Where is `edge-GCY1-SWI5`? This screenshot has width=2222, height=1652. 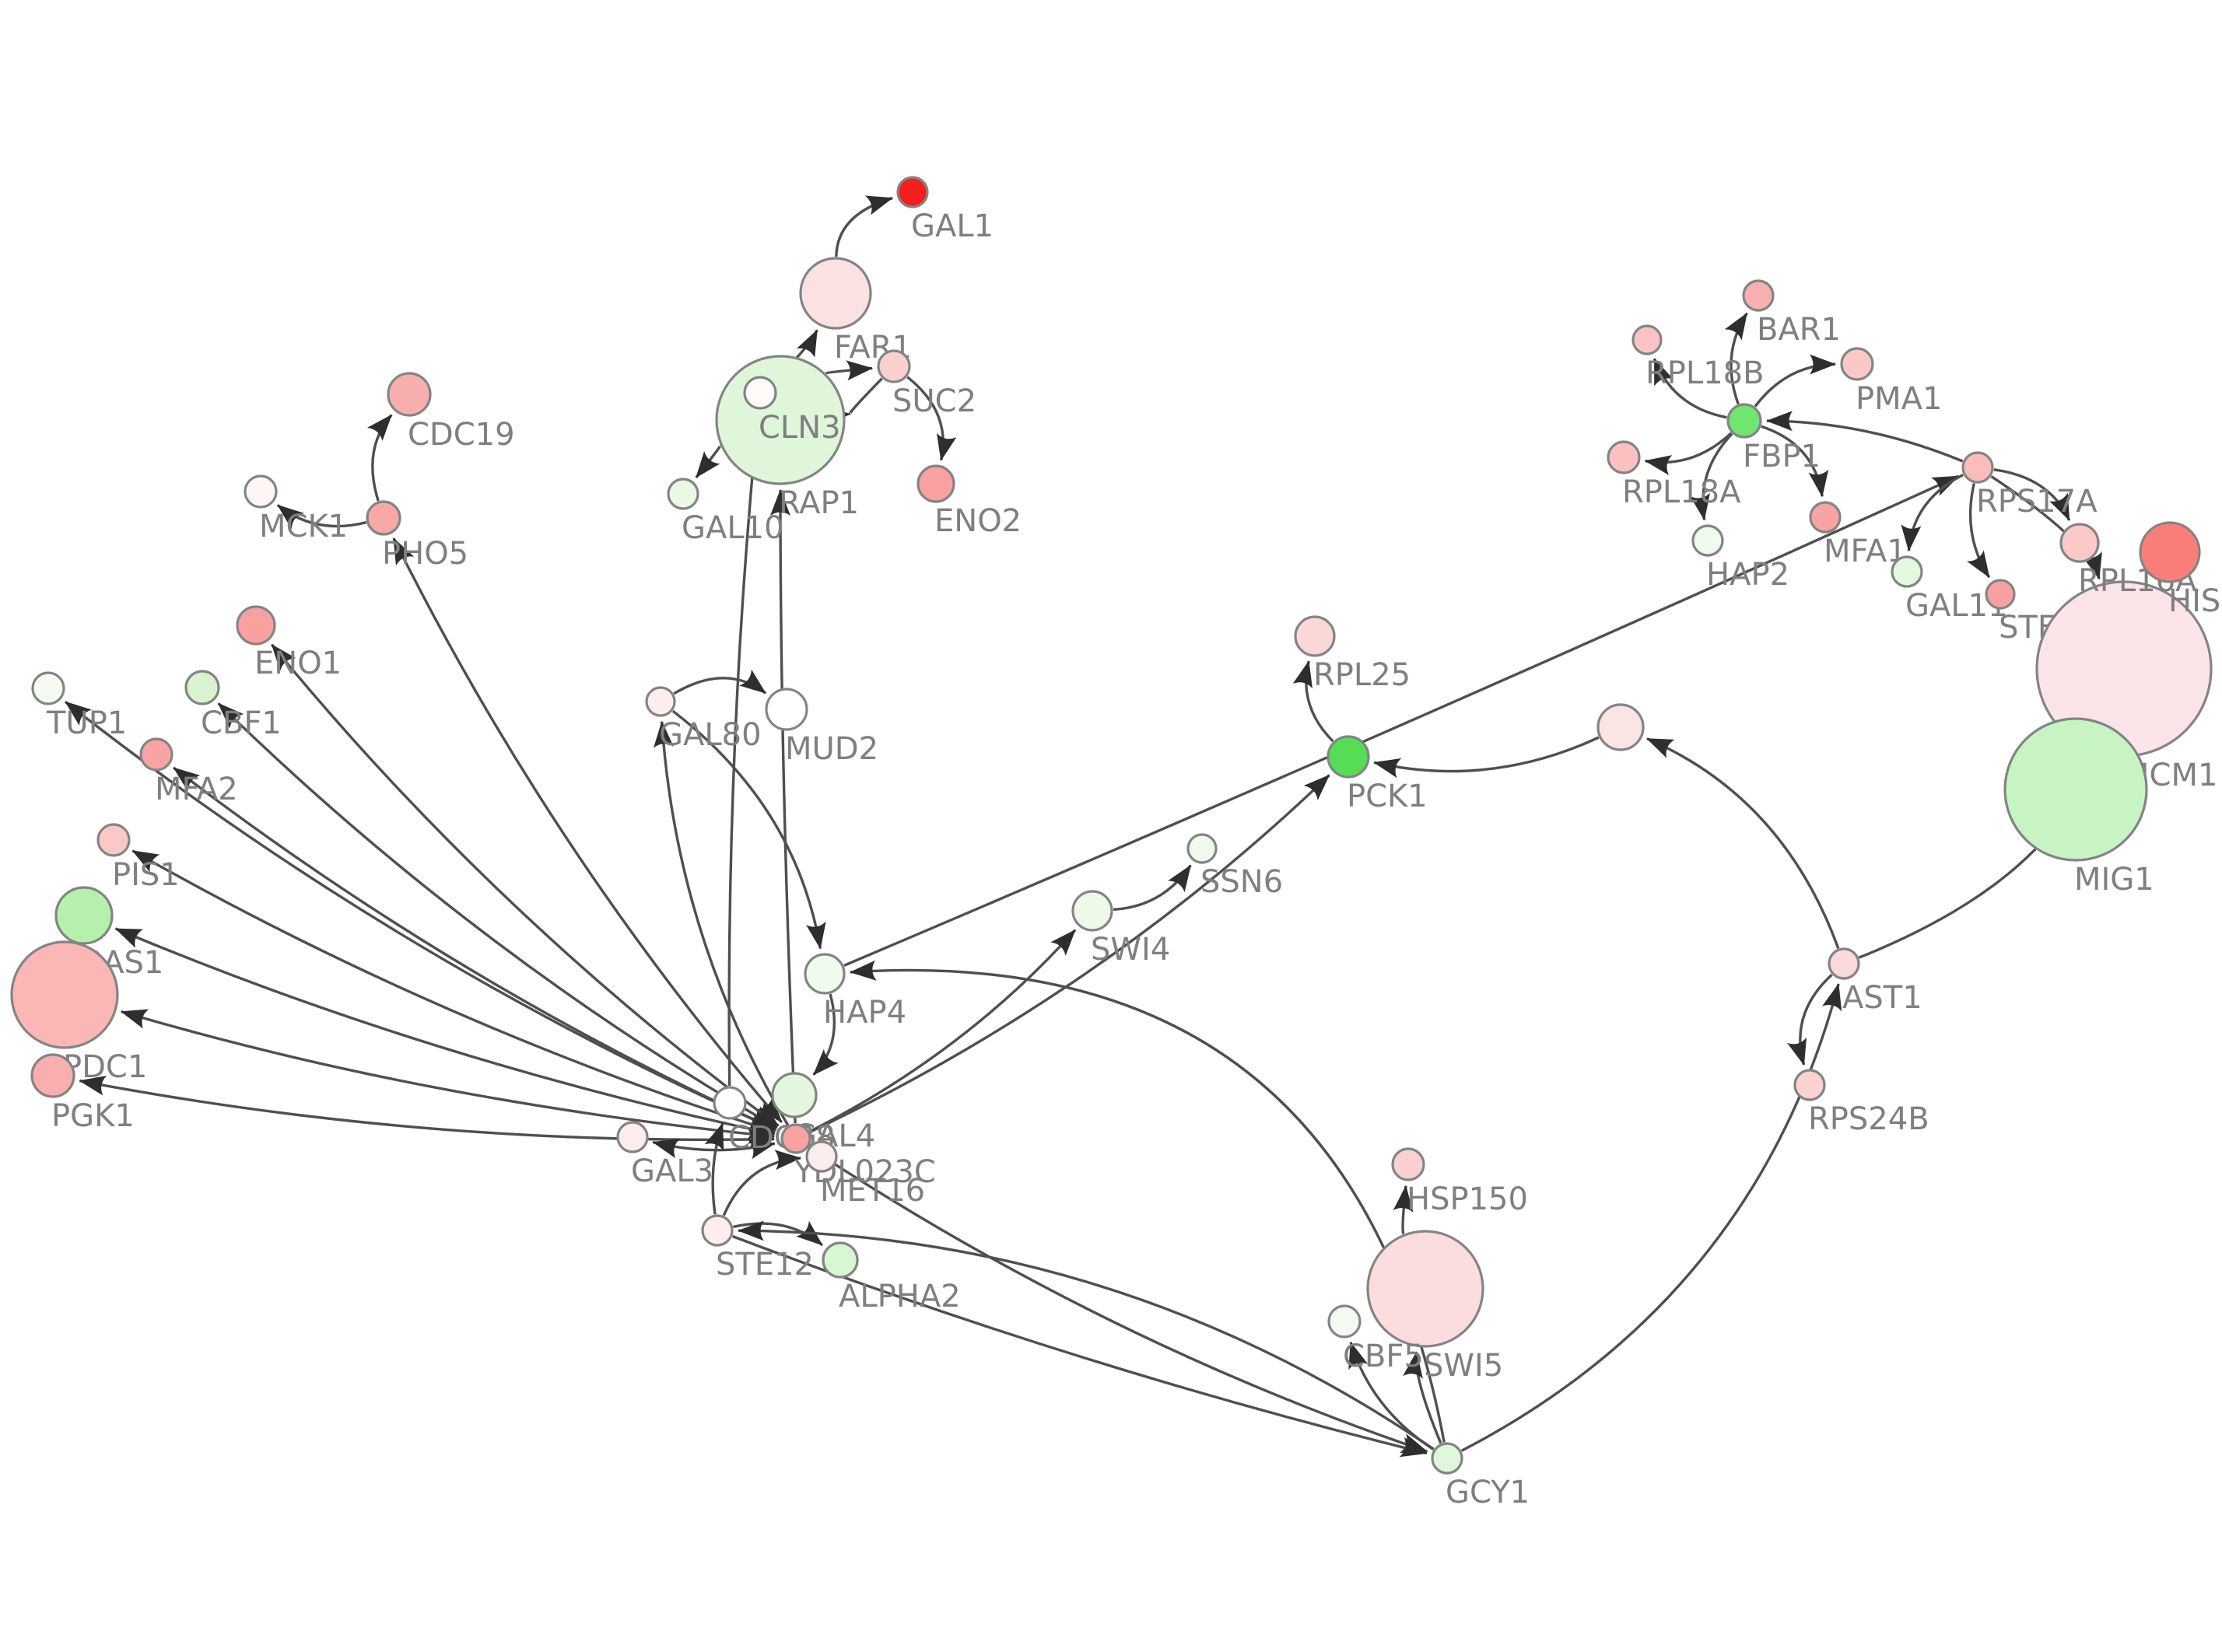 edge-GCY1-SWI5 is located at coordinates (1422, 1398).